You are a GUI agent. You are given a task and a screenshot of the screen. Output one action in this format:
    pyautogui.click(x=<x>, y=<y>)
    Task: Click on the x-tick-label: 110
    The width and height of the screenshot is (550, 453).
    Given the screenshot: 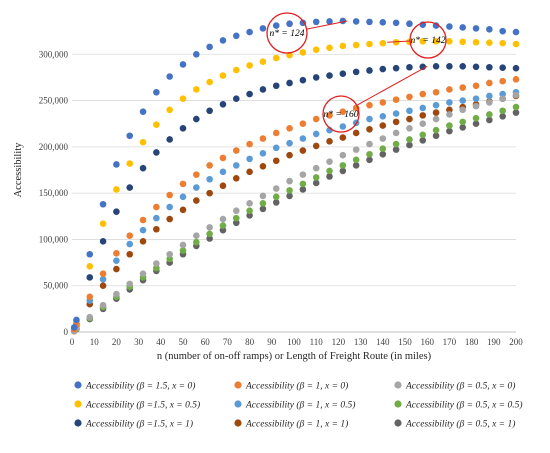 What is the action you would take?
    pyautogui.click(x=317, y=342)
    